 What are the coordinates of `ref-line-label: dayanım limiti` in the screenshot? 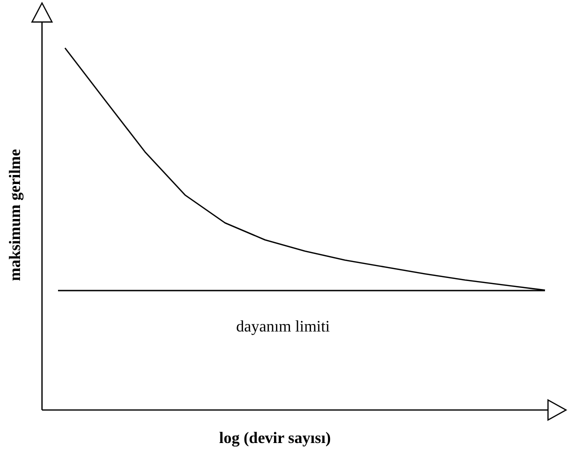 It's located at (283, 327).